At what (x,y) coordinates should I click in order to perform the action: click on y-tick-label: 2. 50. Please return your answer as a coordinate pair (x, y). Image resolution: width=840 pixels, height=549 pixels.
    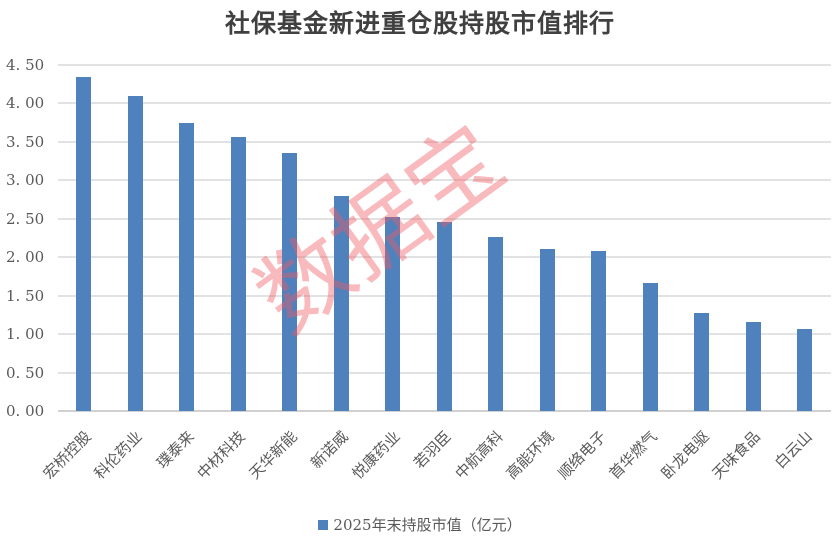
    Looking at the image, I should click on (25, 218).